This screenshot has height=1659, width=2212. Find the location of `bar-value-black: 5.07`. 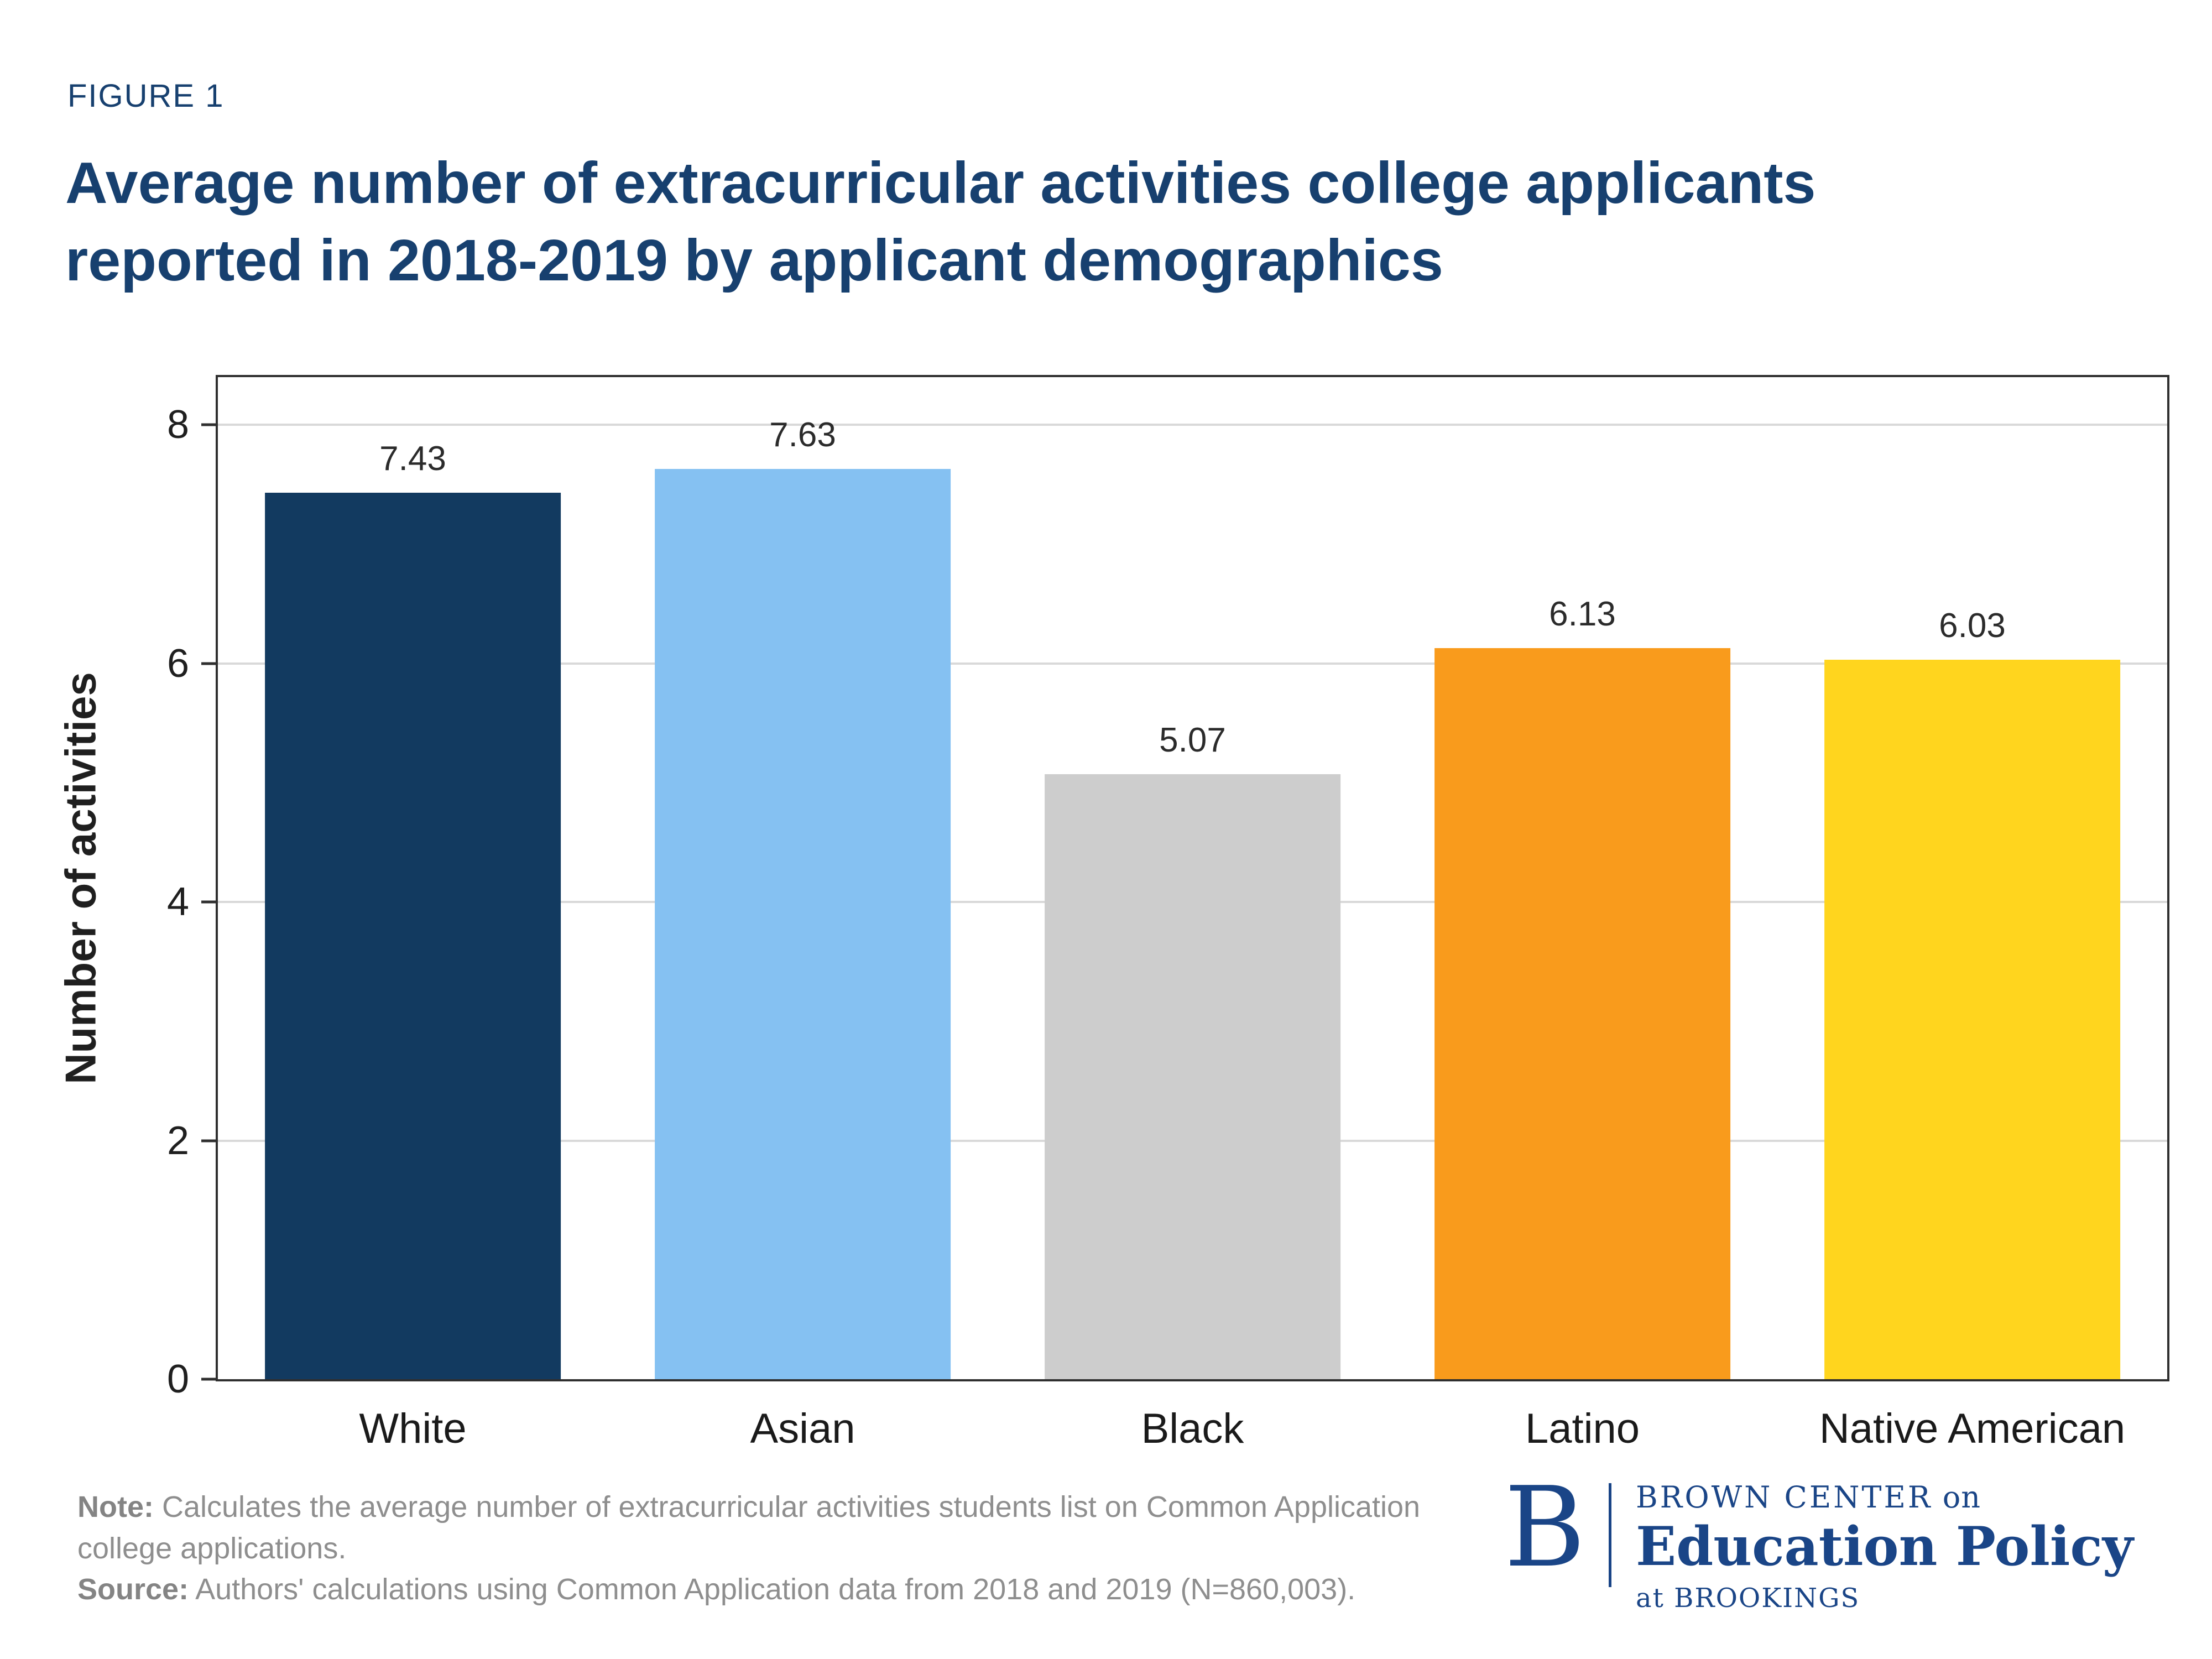

bar-value-black: 5.07 is located at coordinates (1193, 741).